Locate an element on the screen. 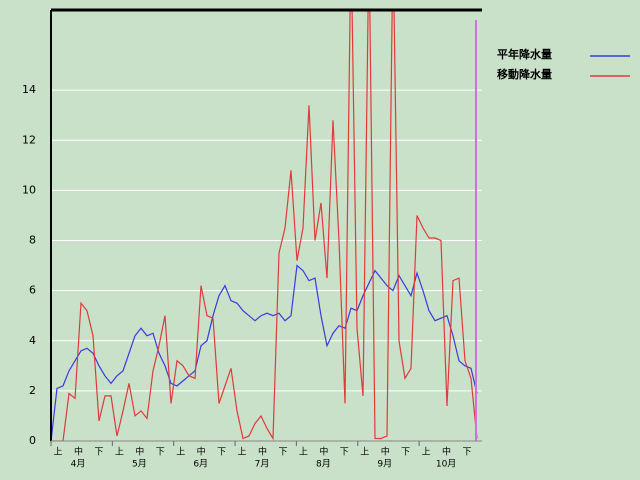 This screenshot has width=640, height=480. month-label: 4月 is located at coordinates (78, 464).